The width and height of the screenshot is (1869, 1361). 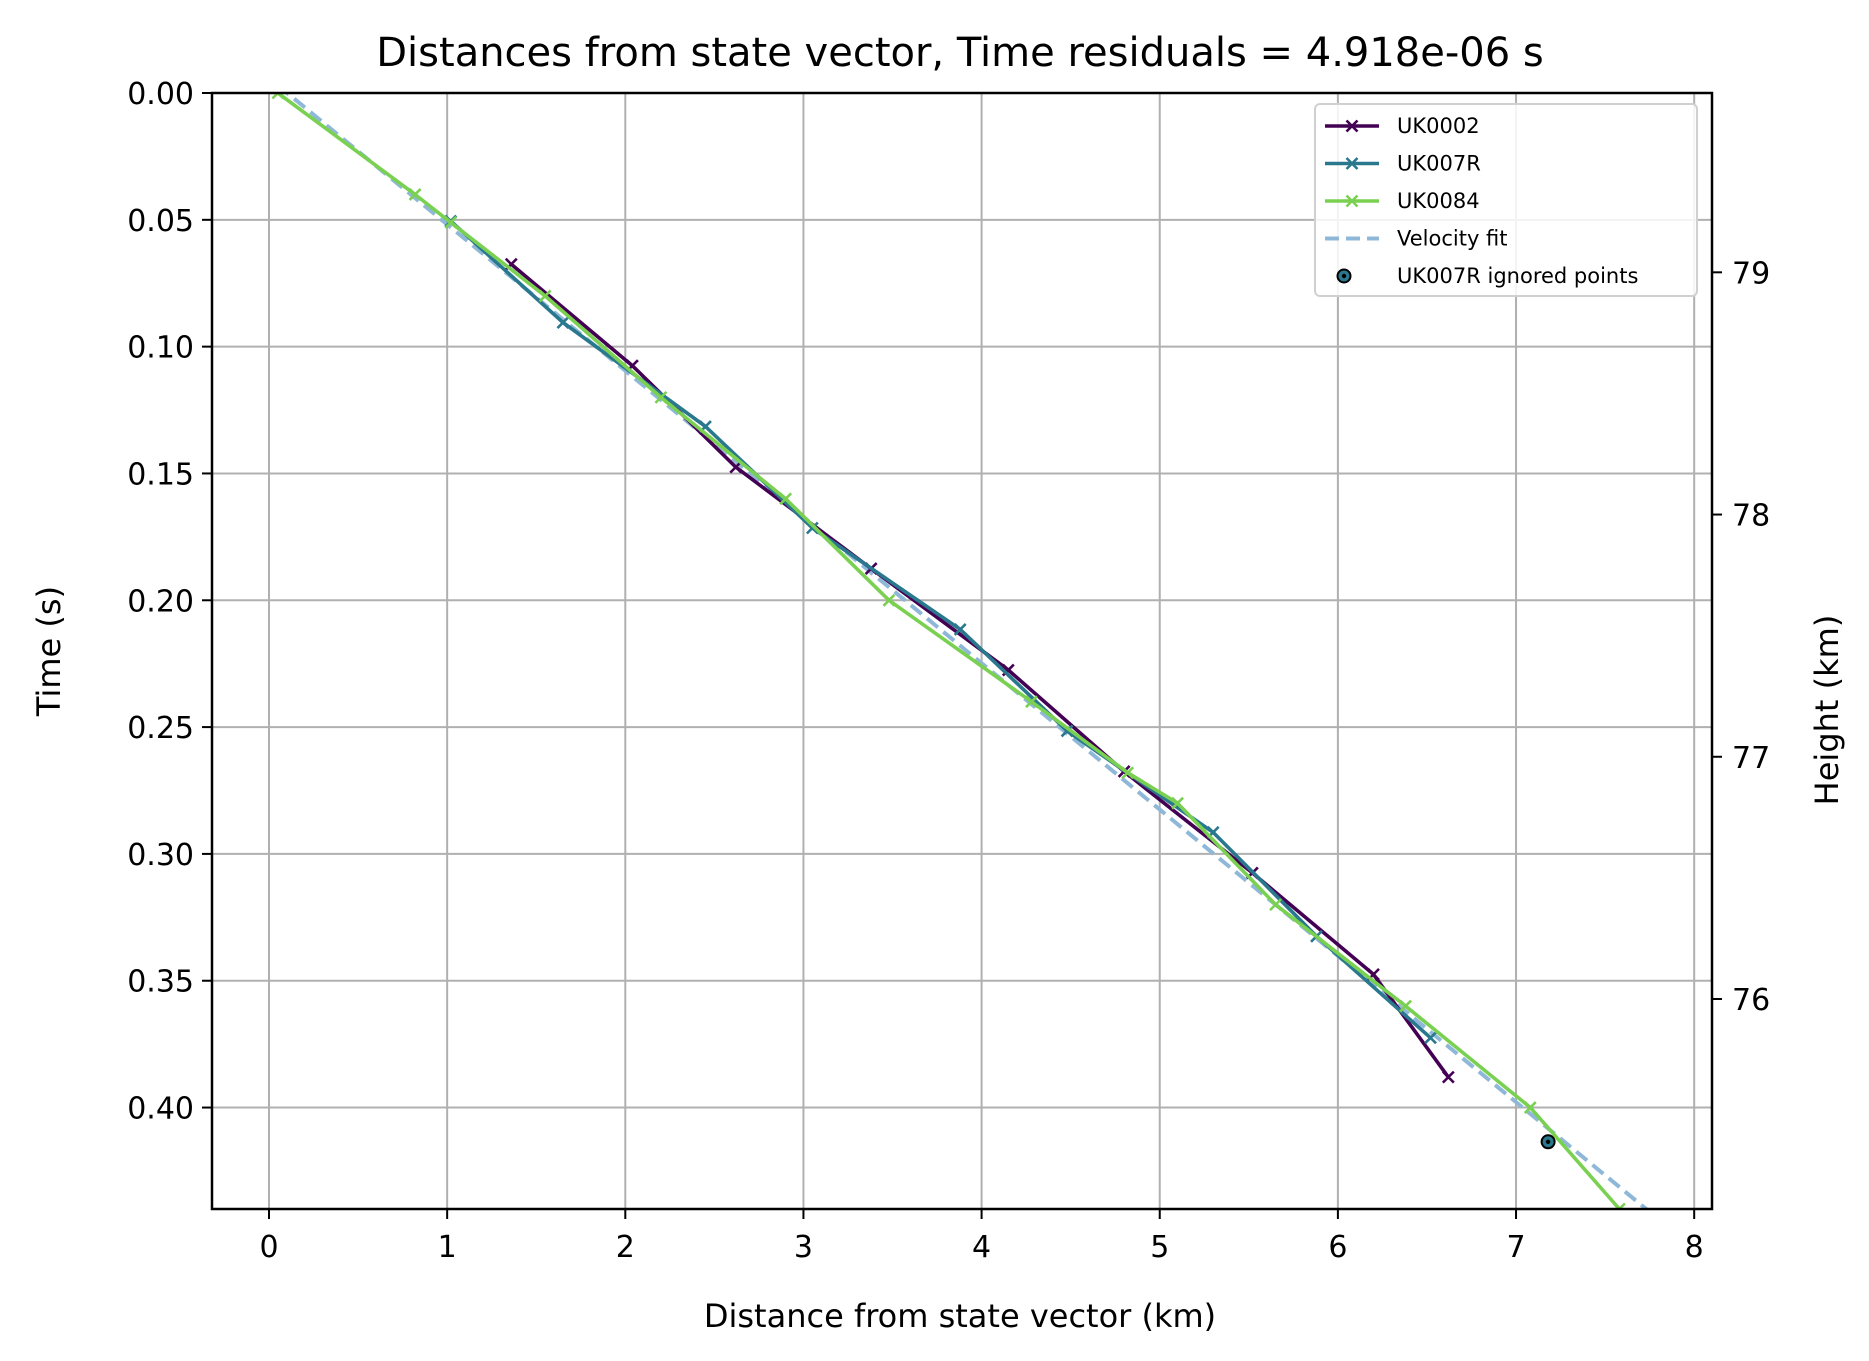 What do you see at coordinates (1827, 710) in the screenshot?
I see `secondary-y-axis-label: Height (km)` at bounding box center [1827, 710].